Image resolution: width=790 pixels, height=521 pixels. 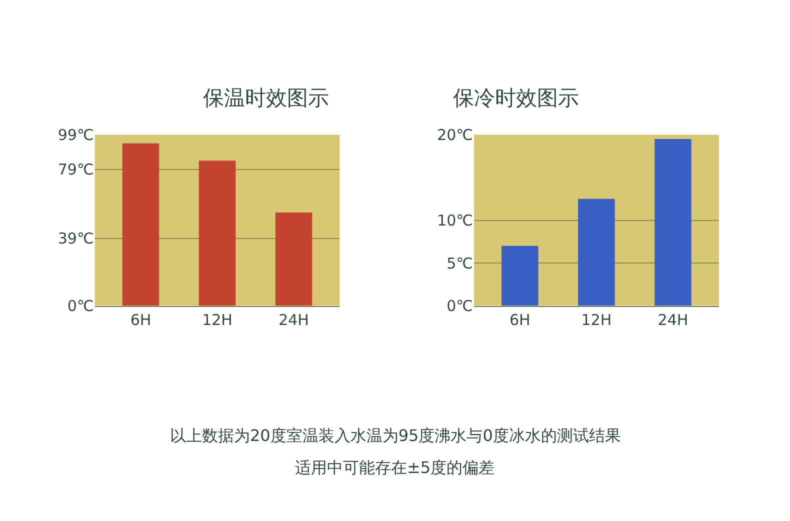 I want to click on y-tick-label: 20℃, so click(x=455, y=135).